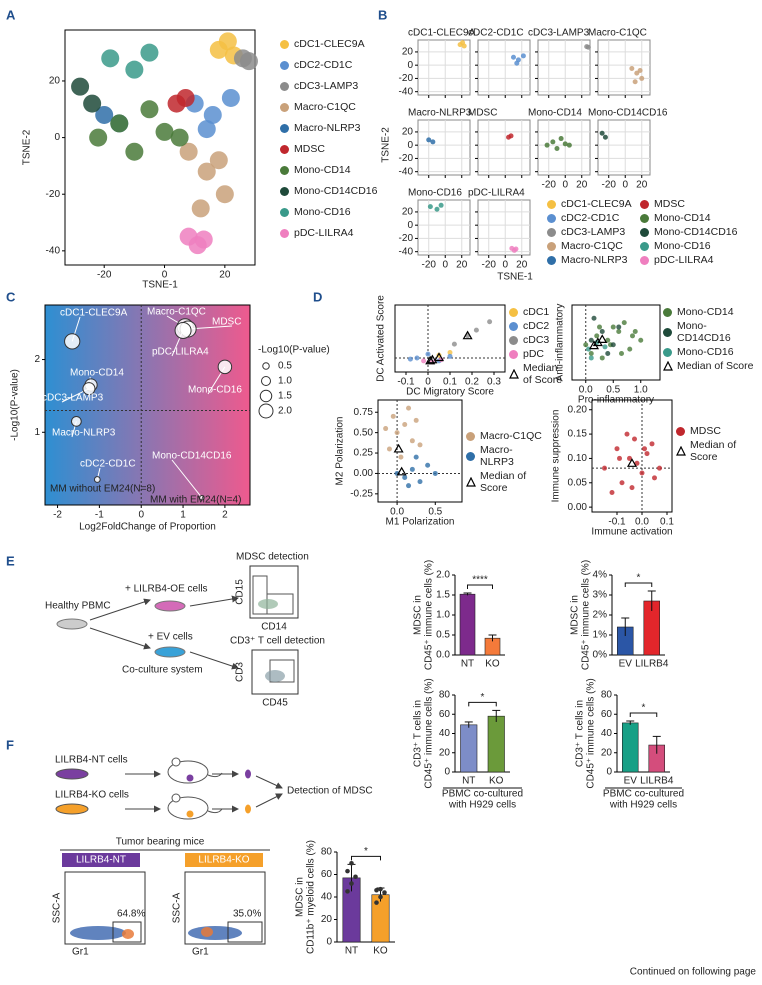 The height and width of the screenshot is (985, 762). I want to click on x-note: PBMC co-cultured, so click(643, 794).